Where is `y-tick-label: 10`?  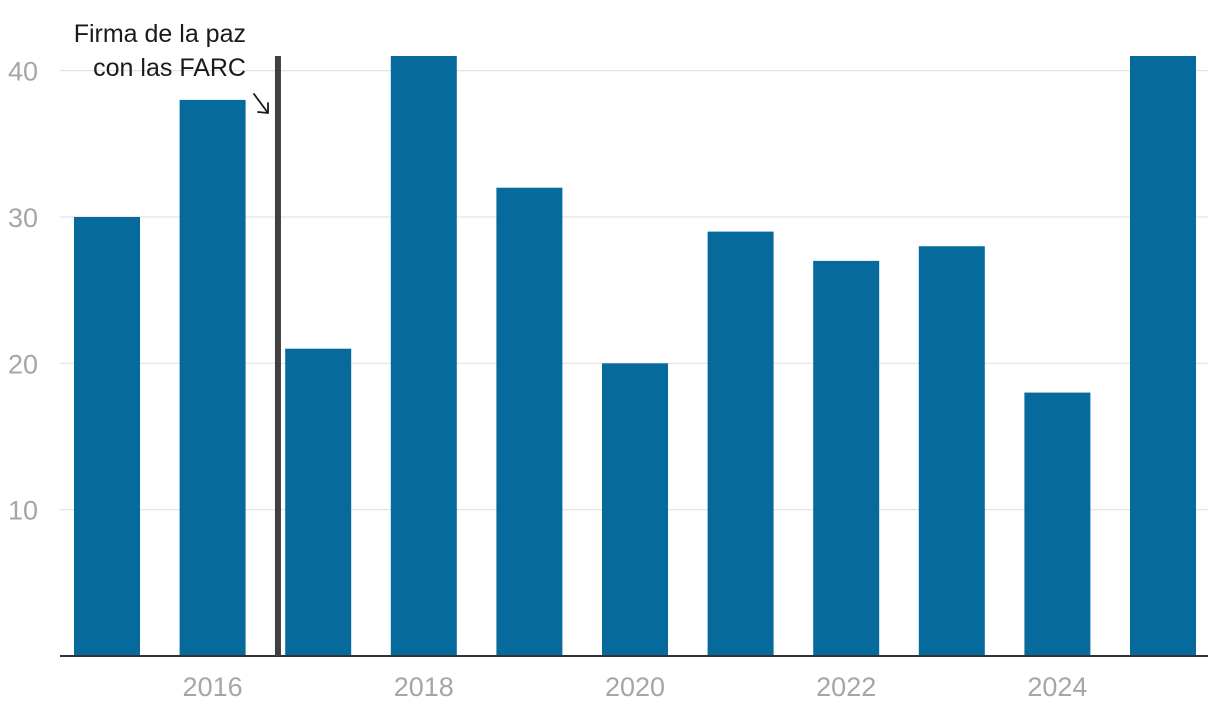
y-tick-label: 10 is located at coordinates (23, 511).